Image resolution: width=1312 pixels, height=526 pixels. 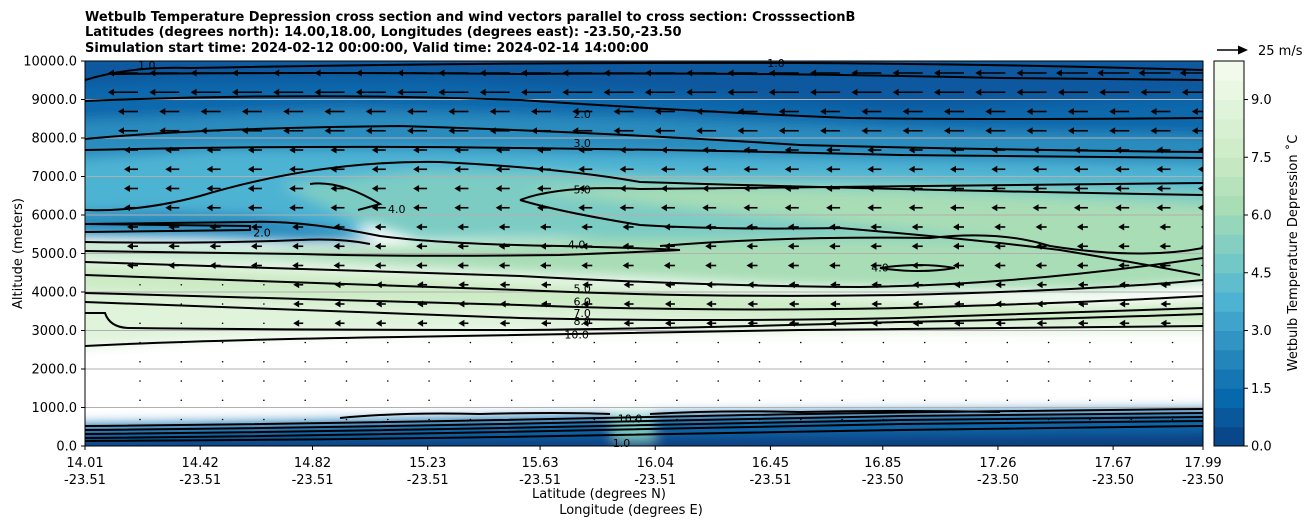 I want to click on contour-line-4-left, so click(x=383, y=238).